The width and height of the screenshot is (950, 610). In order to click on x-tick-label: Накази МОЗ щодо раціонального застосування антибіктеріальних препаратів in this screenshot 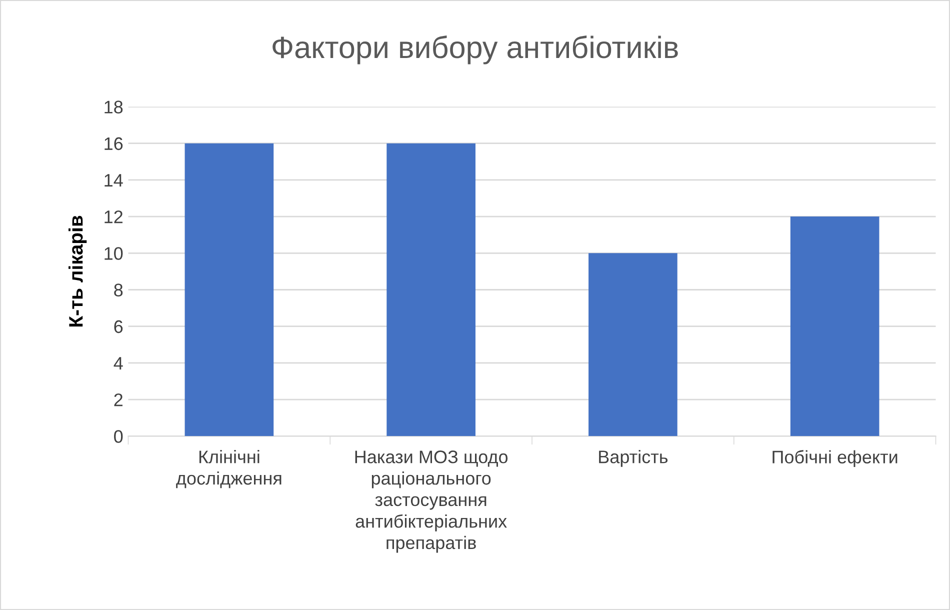, I will do `click(431, 501)`.